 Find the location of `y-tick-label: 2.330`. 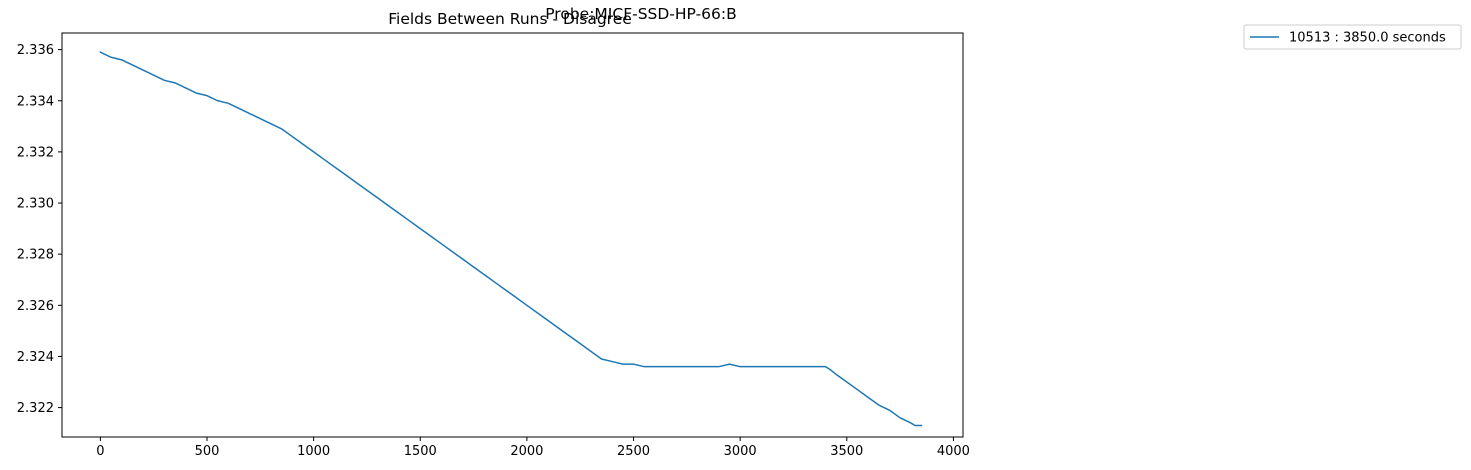

y-tick-label: 2.330 is located at coordinates (35, 204).